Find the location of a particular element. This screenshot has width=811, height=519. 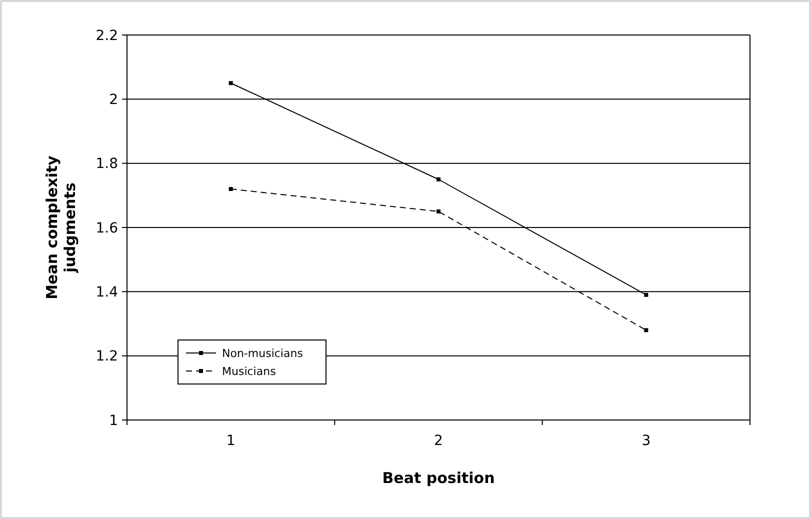

y-tick-label: 1.8 is located at coordinates (107, 164).